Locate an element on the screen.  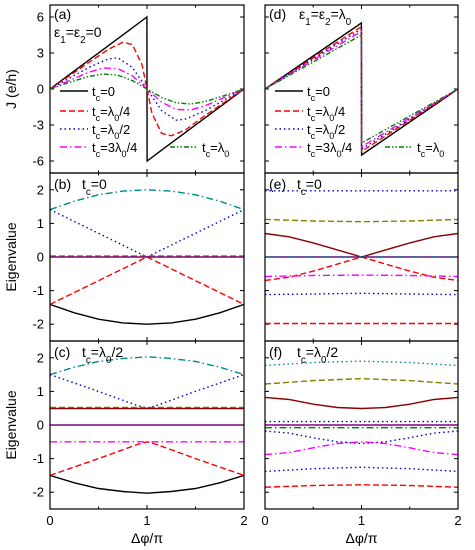
panel-e: (e) tc=0 is located at coordinates (361, 257).